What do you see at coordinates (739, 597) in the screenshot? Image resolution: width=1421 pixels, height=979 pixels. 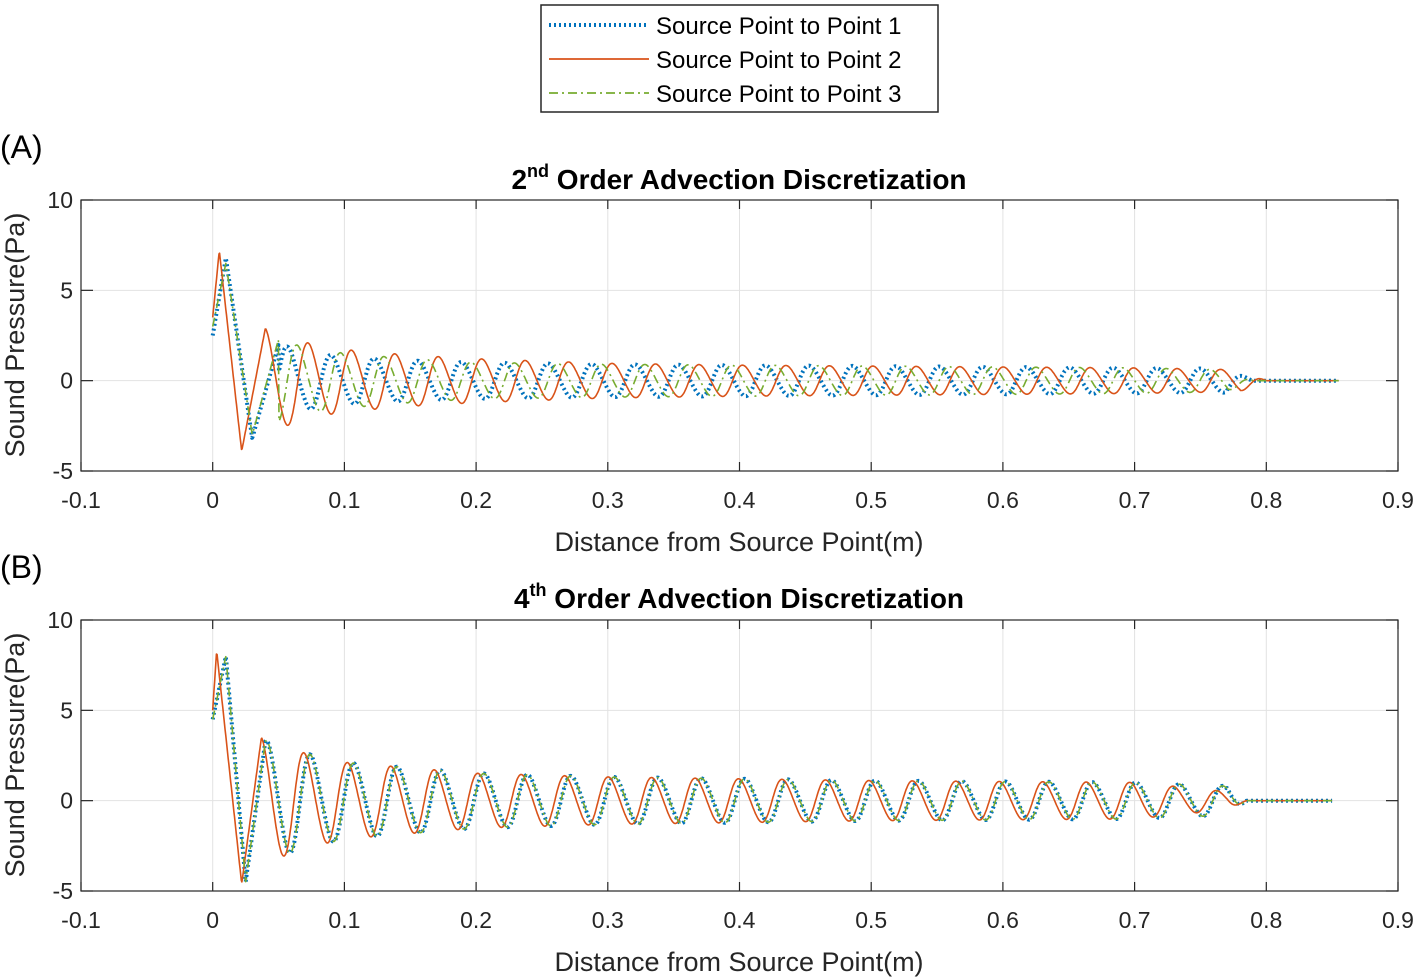 I see `chart-title-b: 4th Order Advection Discretization` at bounding box center [739, 597].